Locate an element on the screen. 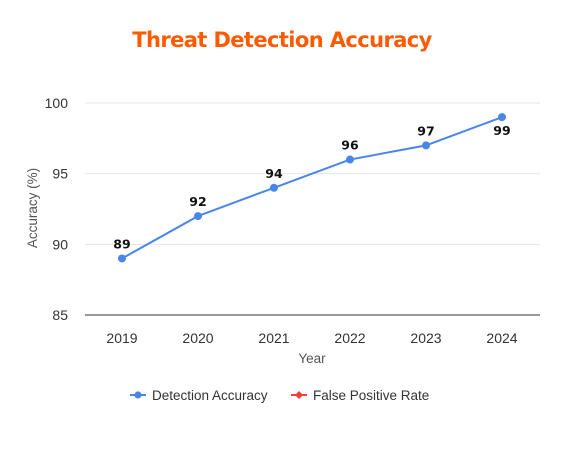  chart-title: Threat Detection Accuracy is located at coordinates (282, 40).